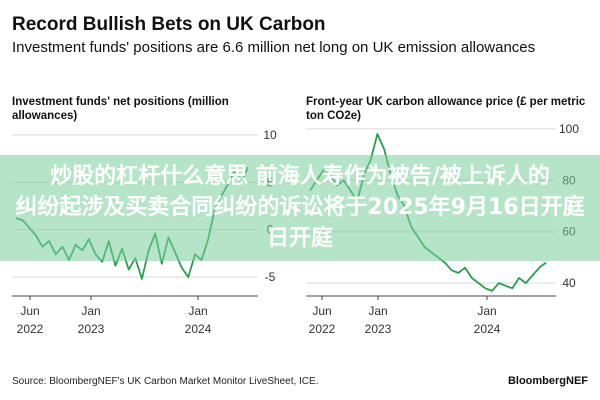 Image resolution: width=600 pixels, height=400 pixels. Describe the element at coordinates (270, 277) in the screenshot. I see `y-tick-label: -5` at that location.